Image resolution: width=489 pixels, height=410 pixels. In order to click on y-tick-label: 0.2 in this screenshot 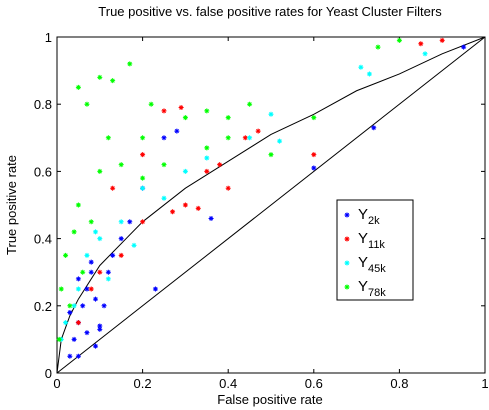, I will do `click(43, 306)`.